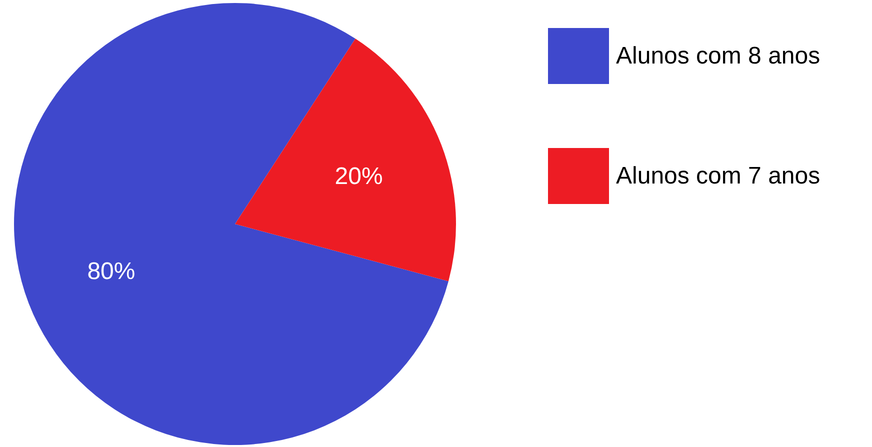 Image resolution: width=872 pixels, height=447 pixels. Describe the element at coordinates (718, 56) in the screenshot. I see `legend-label: Alunos com 8 anos` at that location.